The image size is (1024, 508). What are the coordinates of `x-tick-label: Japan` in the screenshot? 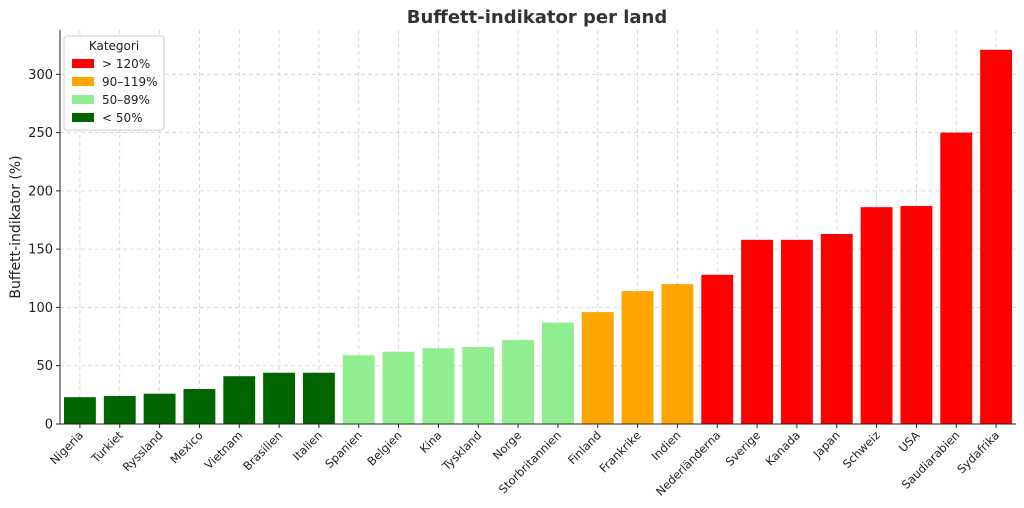 It's located at (826, 444).